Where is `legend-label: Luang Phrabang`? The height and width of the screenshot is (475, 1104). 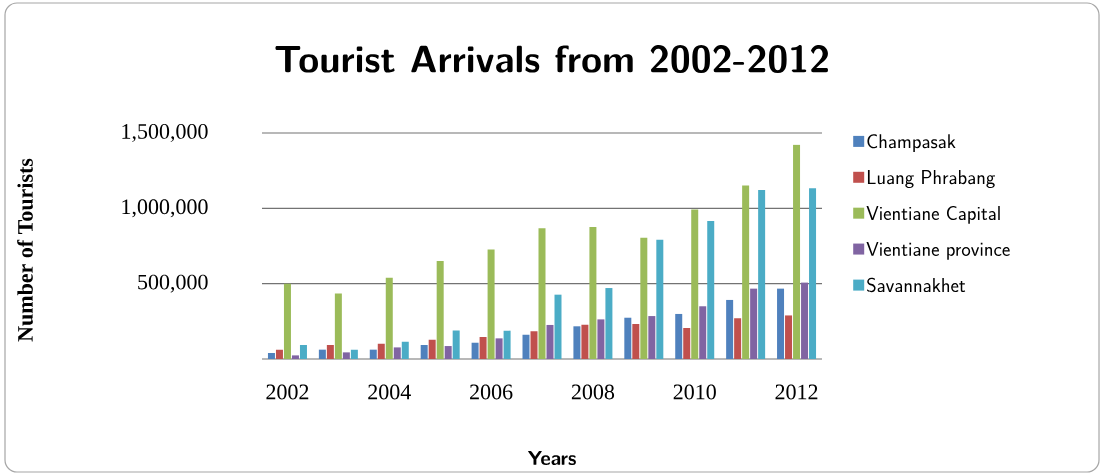
legend-label: Luang Phrabang is located at coordinates (931, 179).